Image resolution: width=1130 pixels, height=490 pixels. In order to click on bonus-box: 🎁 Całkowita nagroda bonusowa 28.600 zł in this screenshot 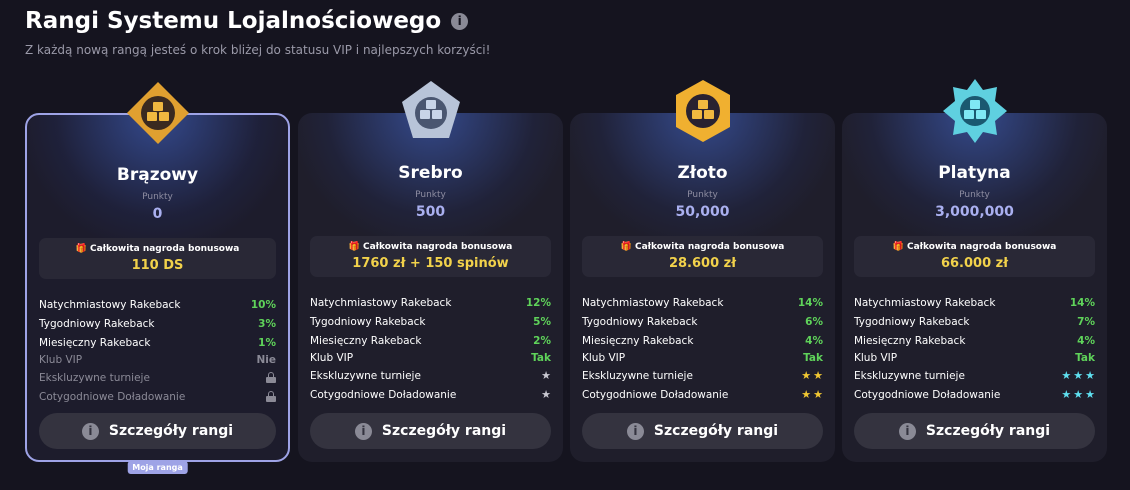, I will do `click(702, 256)`.